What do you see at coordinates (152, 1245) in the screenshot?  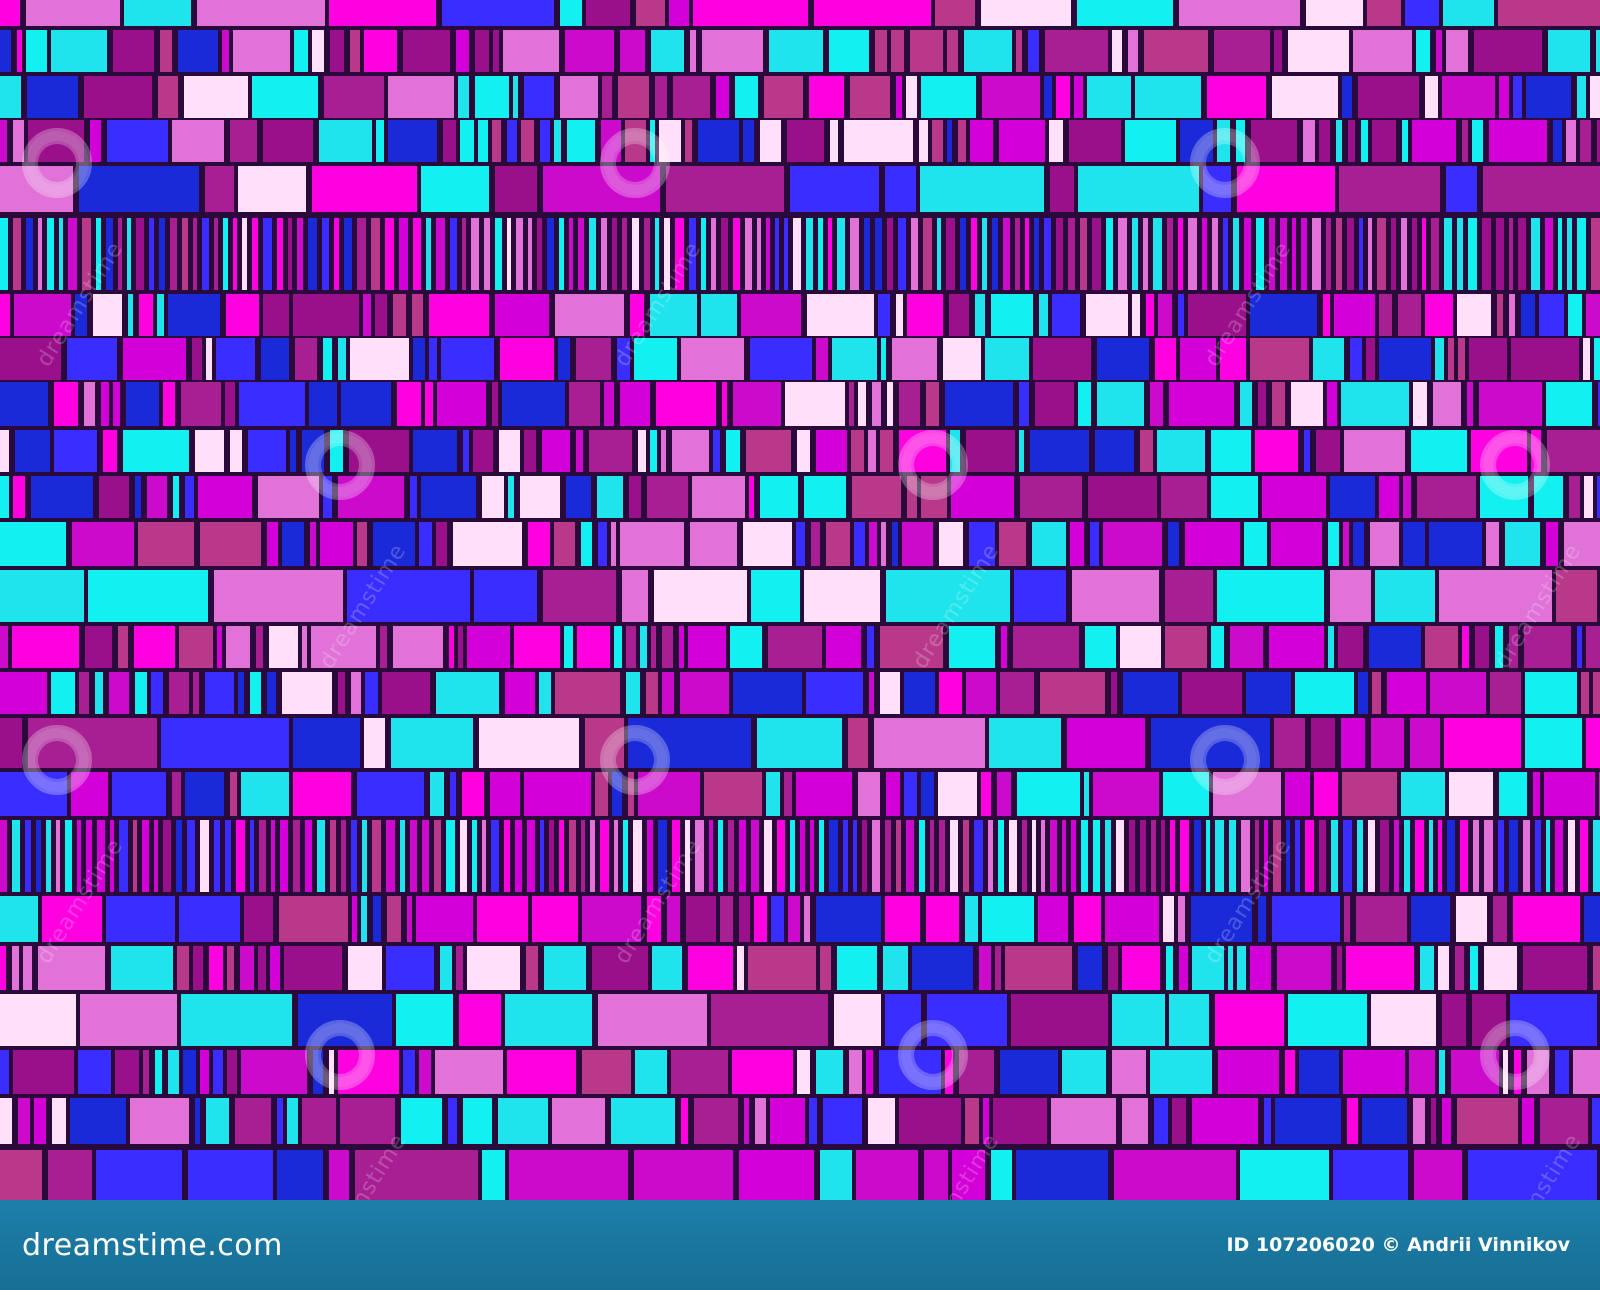 I see `site-logo: dreamstime.com` at bounding box center [152, 1245].